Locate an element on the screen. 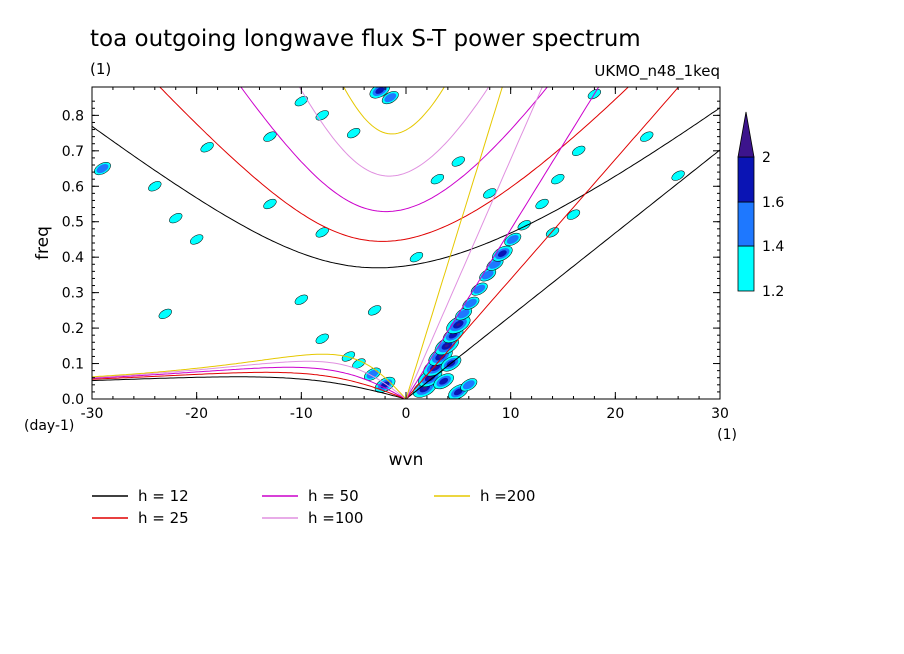 The width and height of the screenshot is (904, 654). y-tick-label: 0.2 is located at coordinates (73, 329).